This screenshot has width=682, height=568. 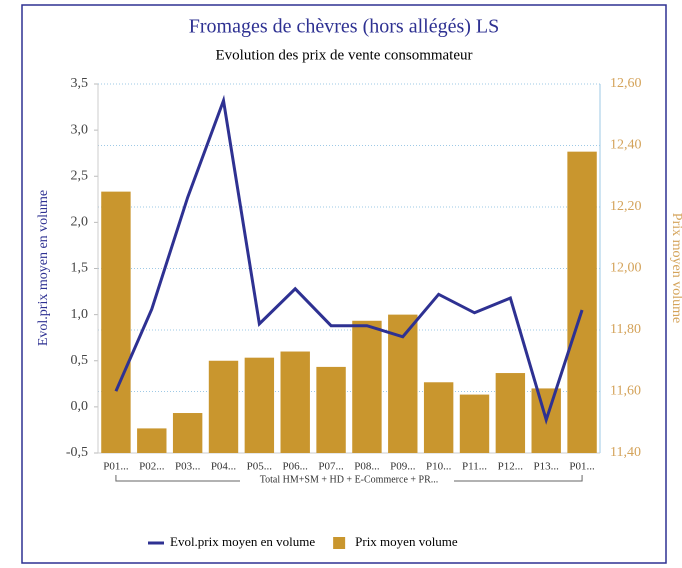 I want to click on y-tick-label: 2,0, so click(x=80, y=222).